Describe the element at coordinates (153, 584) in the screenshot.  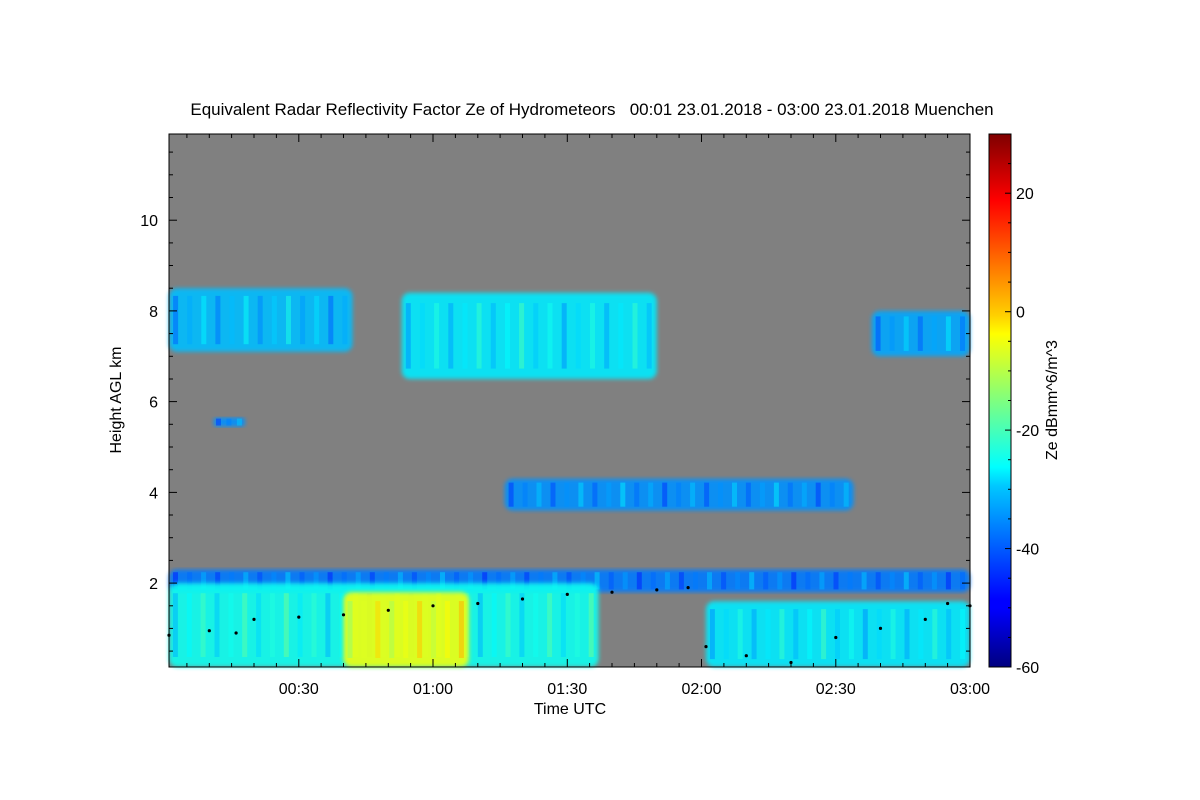
I see `y-tick-label: 2` at that location.